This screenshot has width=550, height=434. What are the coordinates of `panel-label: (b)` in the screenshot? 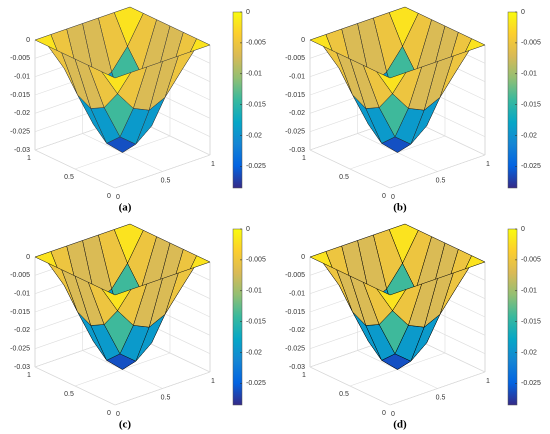 It's located at (400, 208).